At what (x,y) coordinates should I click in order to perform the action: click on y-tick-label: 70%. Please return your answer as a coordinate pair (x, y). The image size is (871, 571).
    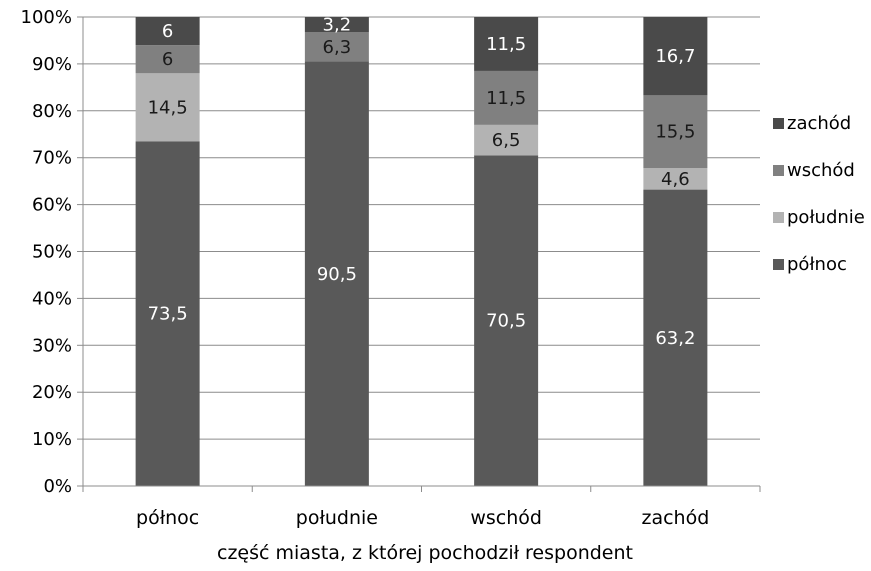
    Looking at the image, I should click on (52, 158).